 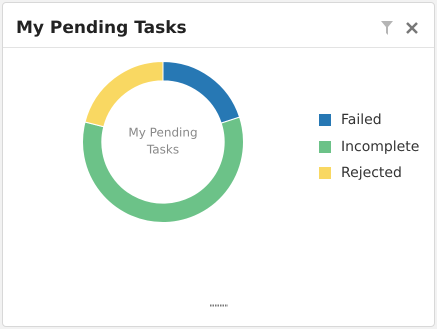 What do you see at coordinates (371, 173) in the screenshot?
I see `legend-label: Rejected` at bounding box center [371, 173].